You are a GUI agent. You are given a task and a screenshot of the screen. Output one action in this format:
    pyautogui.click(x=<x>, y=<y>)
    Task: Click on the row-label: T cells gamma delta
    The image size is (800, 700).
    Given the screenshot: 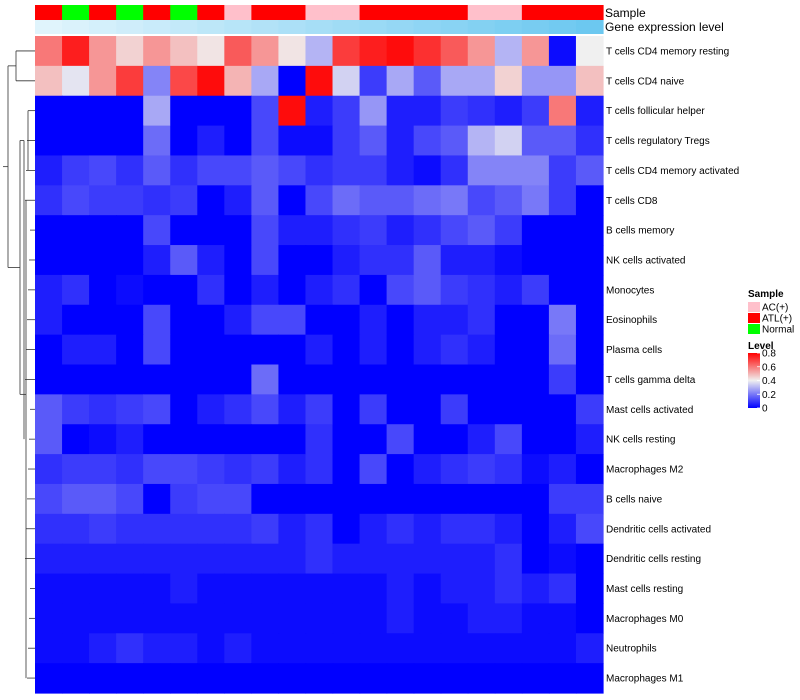 What is the action you would take?
    pyautogui.click(x=651, y=380)
    